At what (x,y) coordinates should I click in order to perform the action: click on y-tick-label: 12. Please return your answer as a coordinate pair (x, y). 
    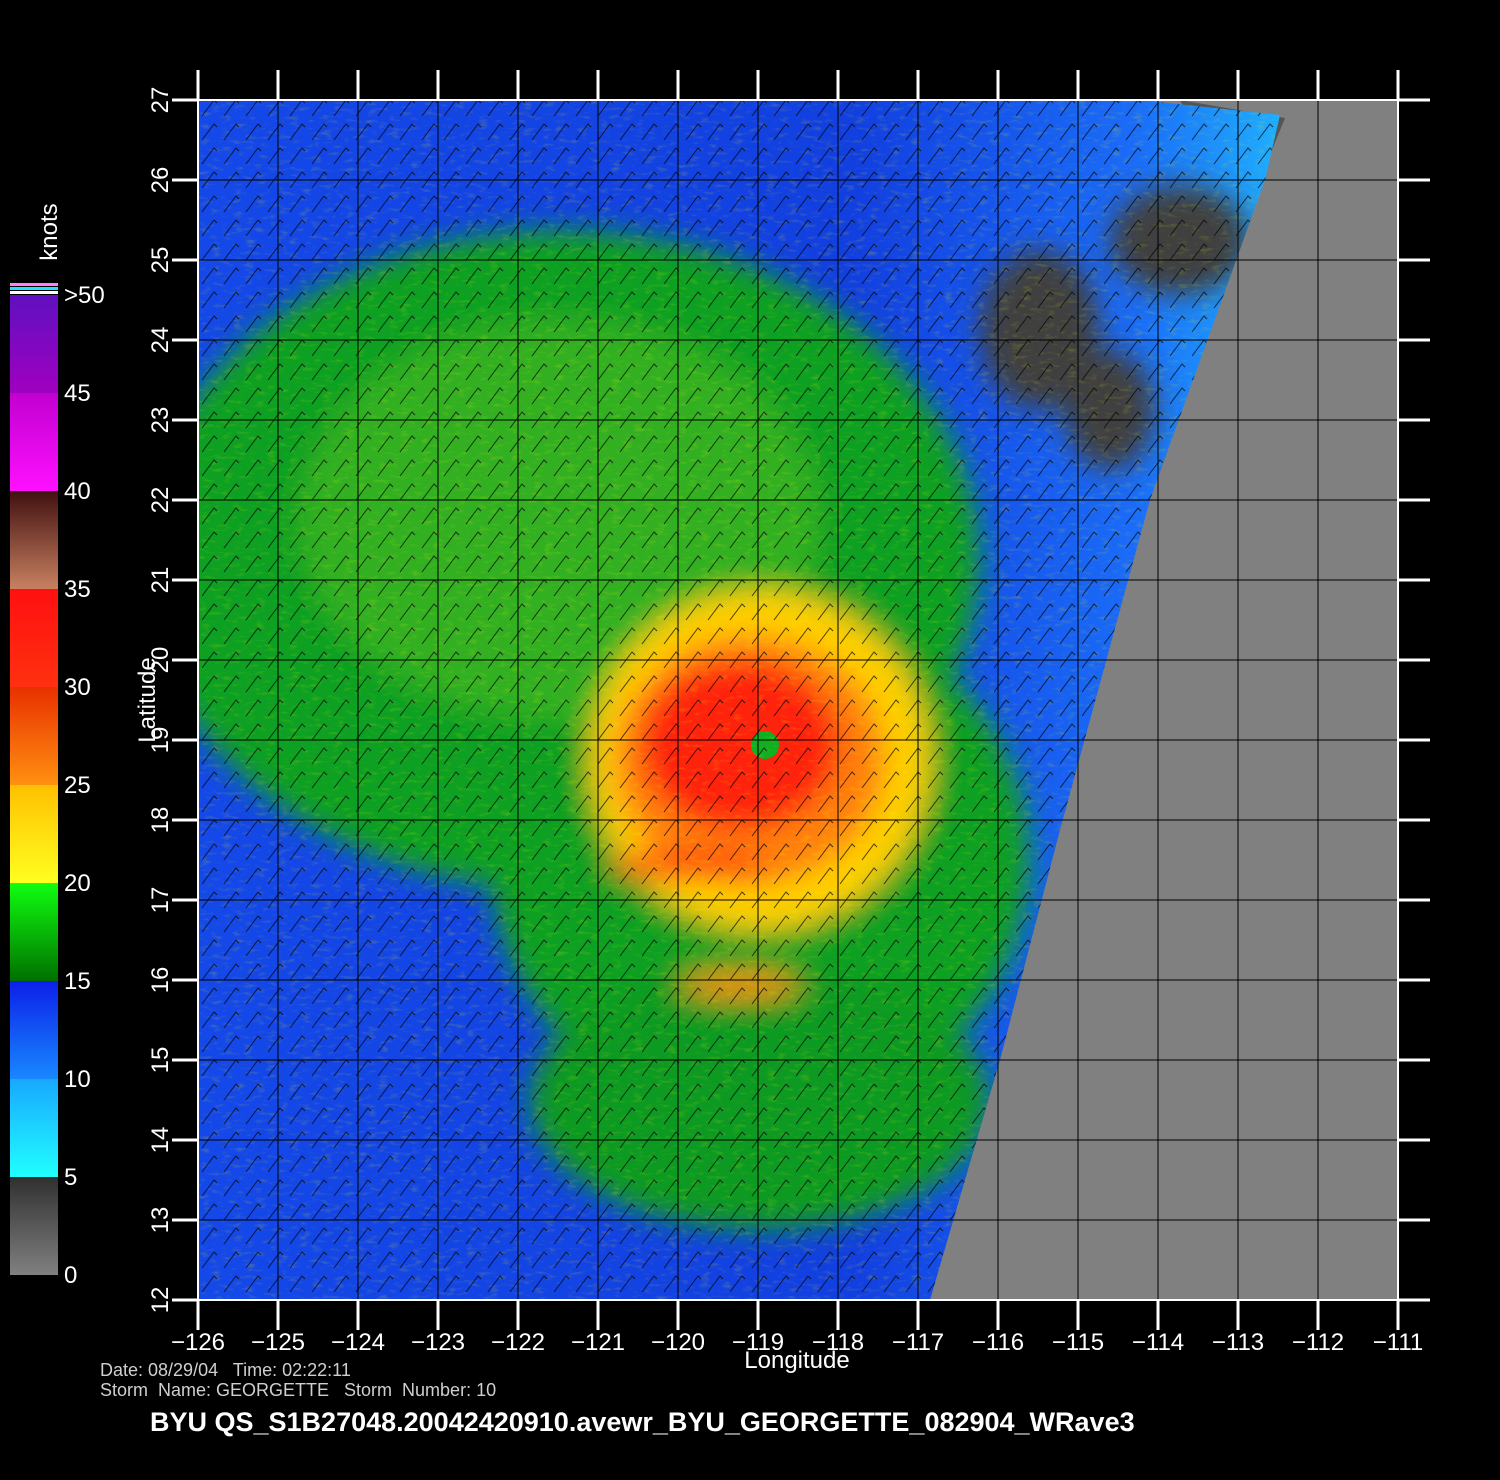
    Looking at the image, I should click on (160, 1300).